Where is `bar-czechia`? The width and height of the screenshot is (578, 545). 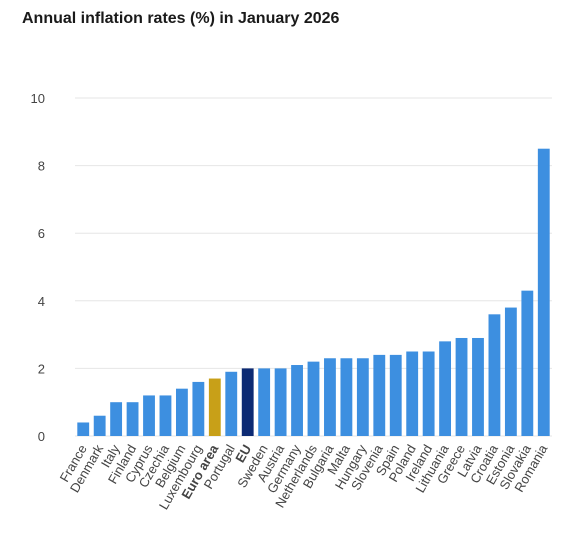
bar-czechia is located at coordinates (165, 415).